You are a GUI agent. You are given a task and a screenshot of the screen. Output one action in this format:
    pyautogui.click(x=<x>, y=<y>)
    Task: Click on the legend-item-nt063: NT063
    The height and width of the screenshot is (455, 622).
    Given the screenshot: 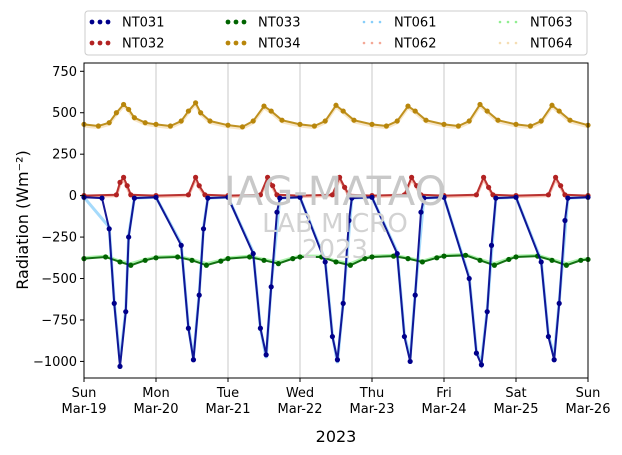 What is the action you would take?
    pyautogui.click(x=535, y=23)
    